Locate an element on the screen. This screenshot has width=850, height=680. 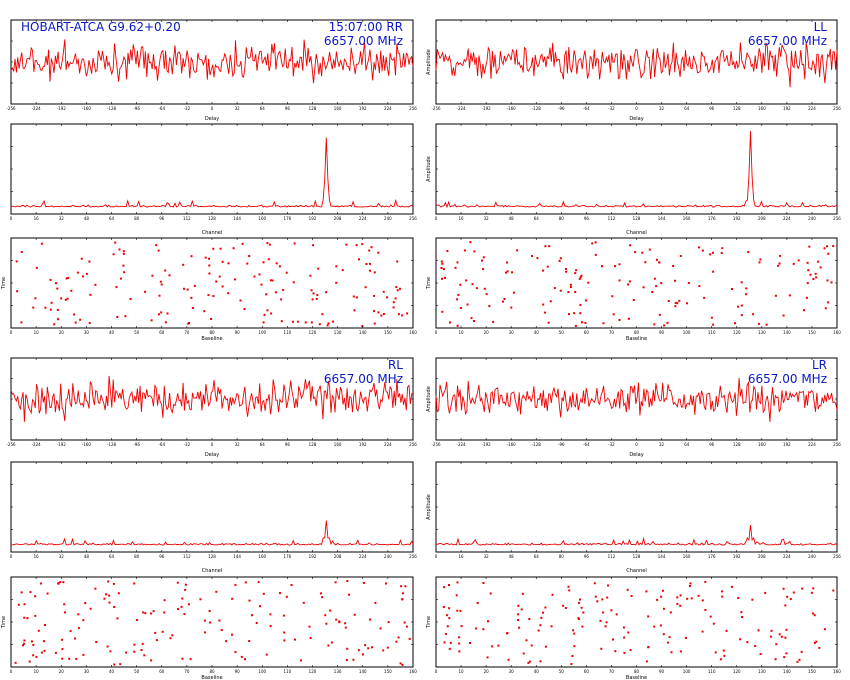
x-tick-label: 48 is located at coordinates (512, 556).